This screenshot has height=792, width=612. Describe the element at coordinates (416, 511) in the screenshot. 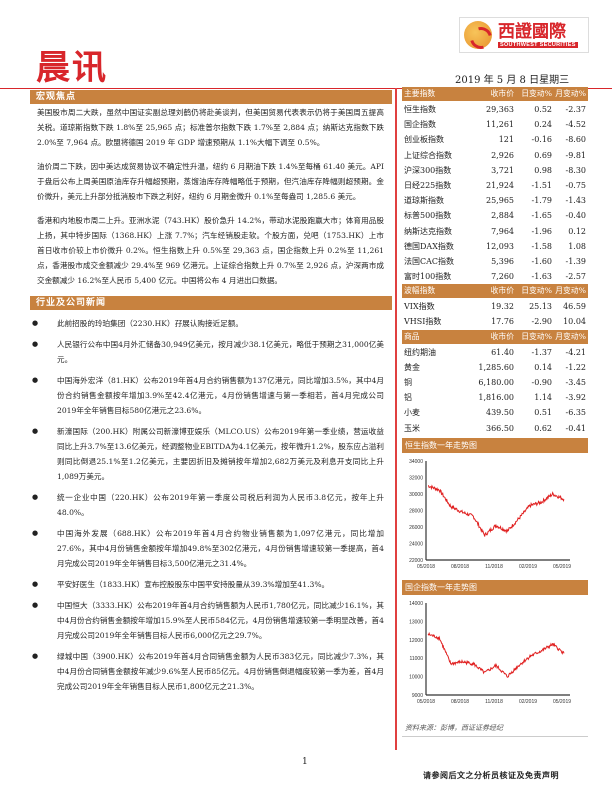

I see `y-tick-label: 28000` at that location.